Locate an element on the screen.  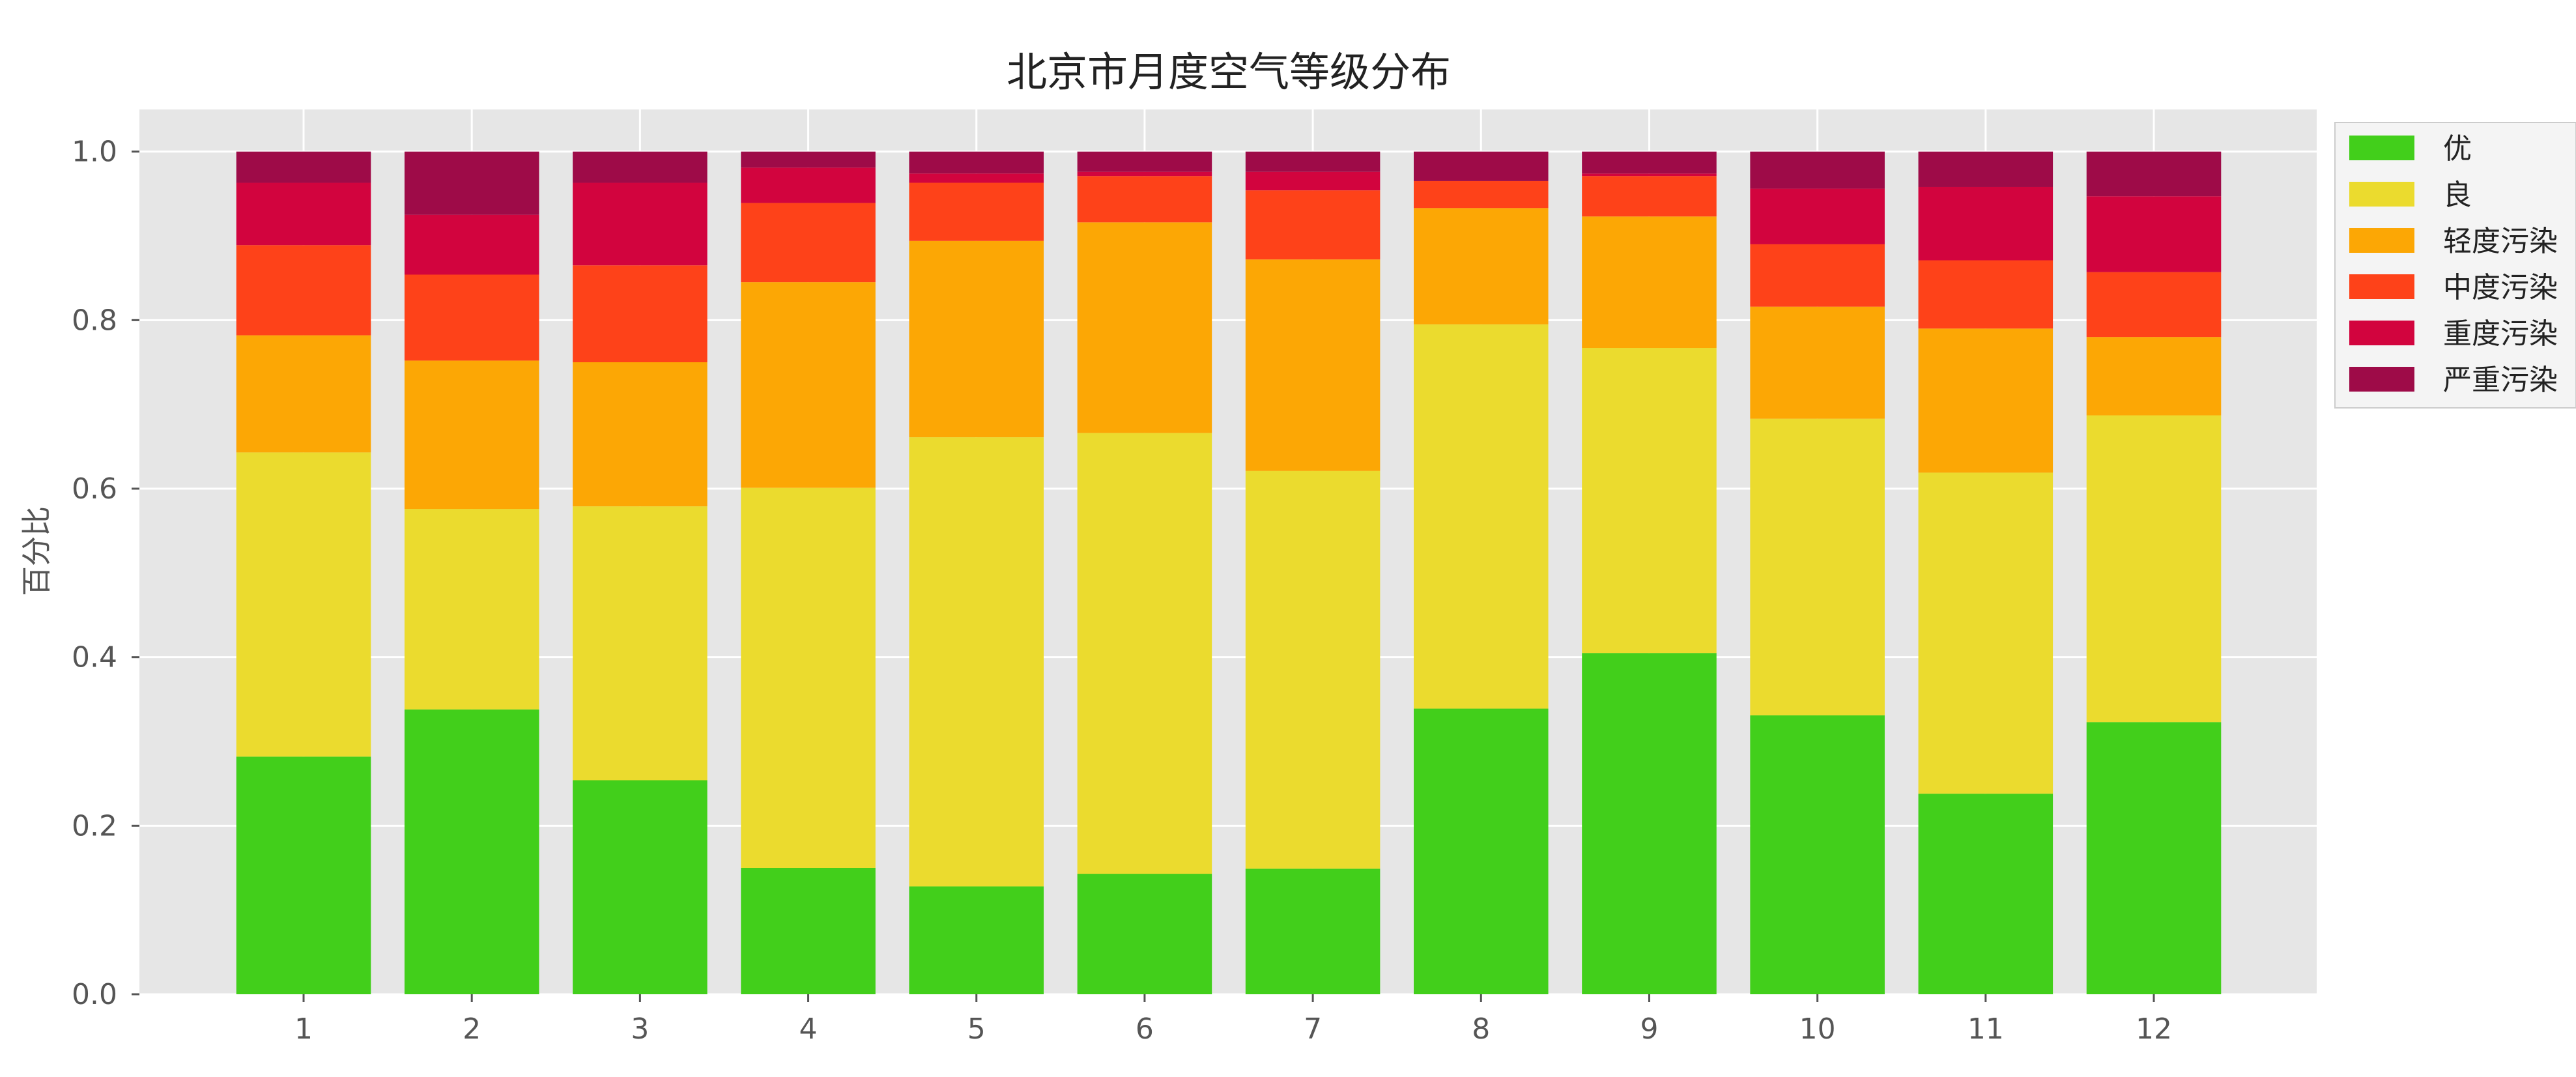
x-tick-label: 4 is located at coordinates (808, 1029).